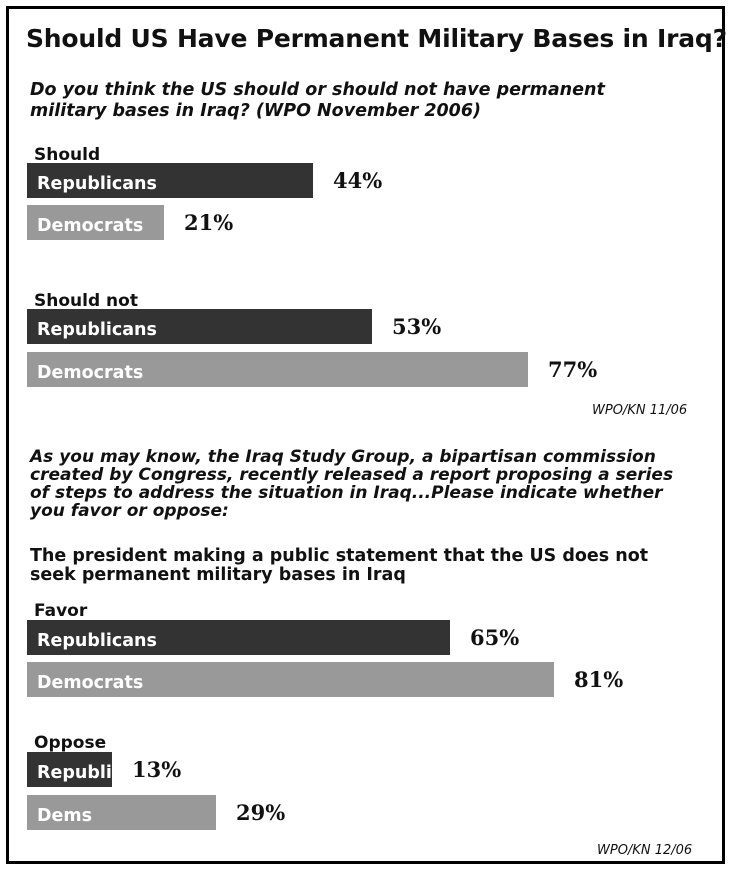 Image resolution: width=735 pixels, height=873 pixels. Describe the element at coordinates (495, 637) in the screenshot. I see `bar-value-label: 65%` at that location.